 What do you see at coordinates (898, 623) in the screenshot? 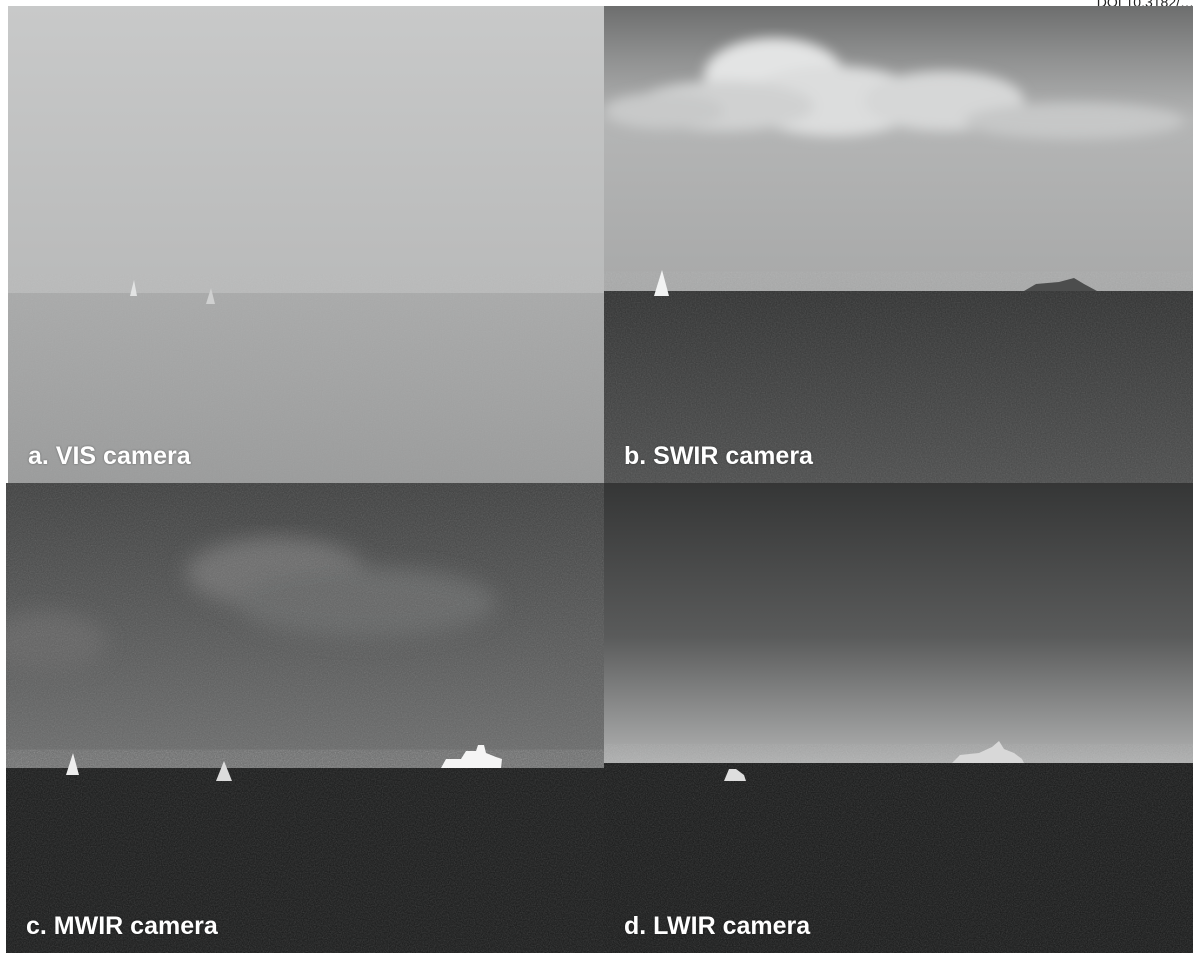
I see `lwir-sky` at bounding box center [898, 623].